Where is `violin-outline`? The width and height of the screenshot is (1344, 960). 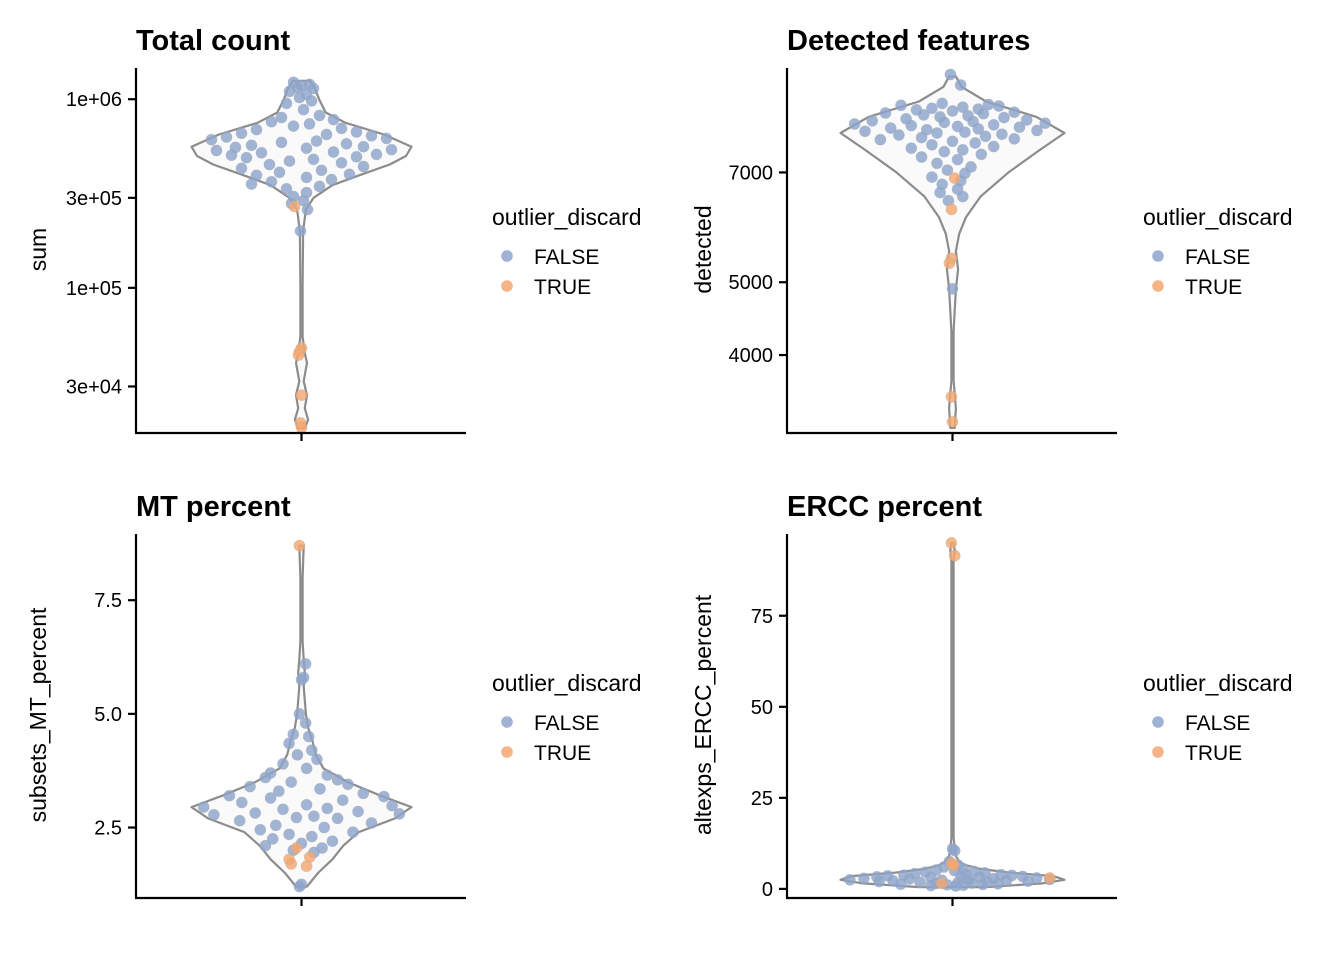 violin-outline is located at coordinates (952, 715).